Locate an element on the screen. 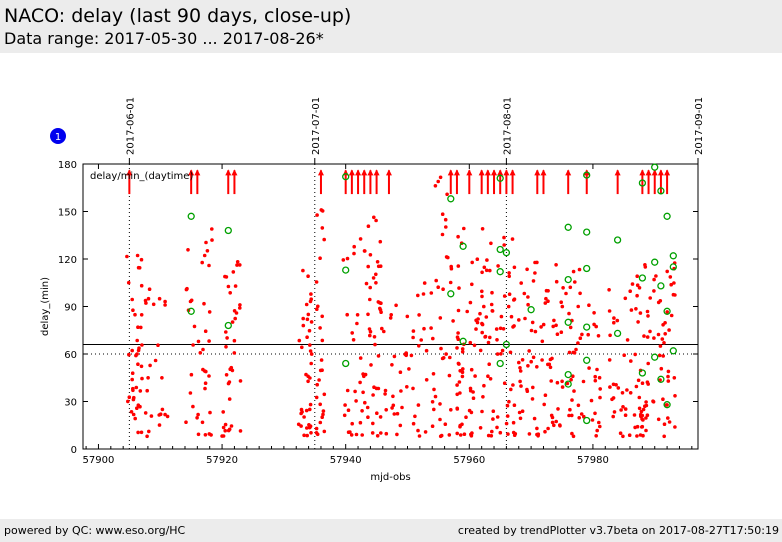  info-badge is located at coordinates (58, 136).